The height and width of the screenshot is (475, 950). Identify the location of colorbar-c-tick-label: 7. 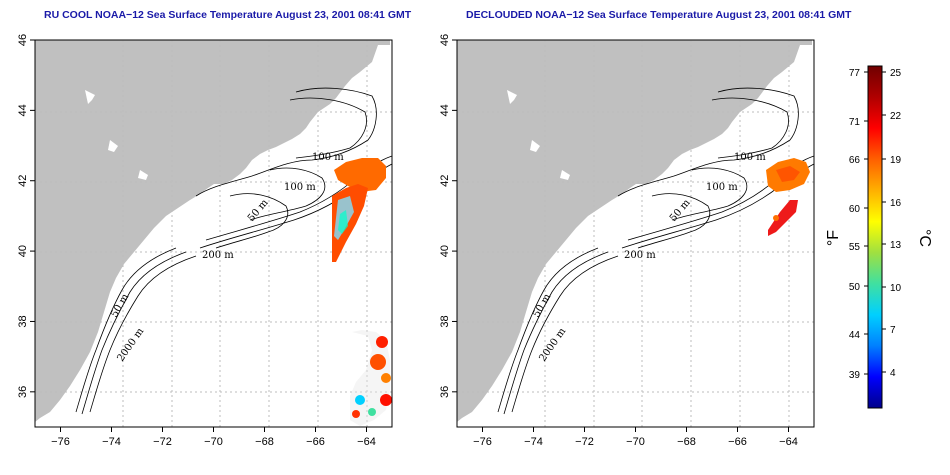
(893, 330).